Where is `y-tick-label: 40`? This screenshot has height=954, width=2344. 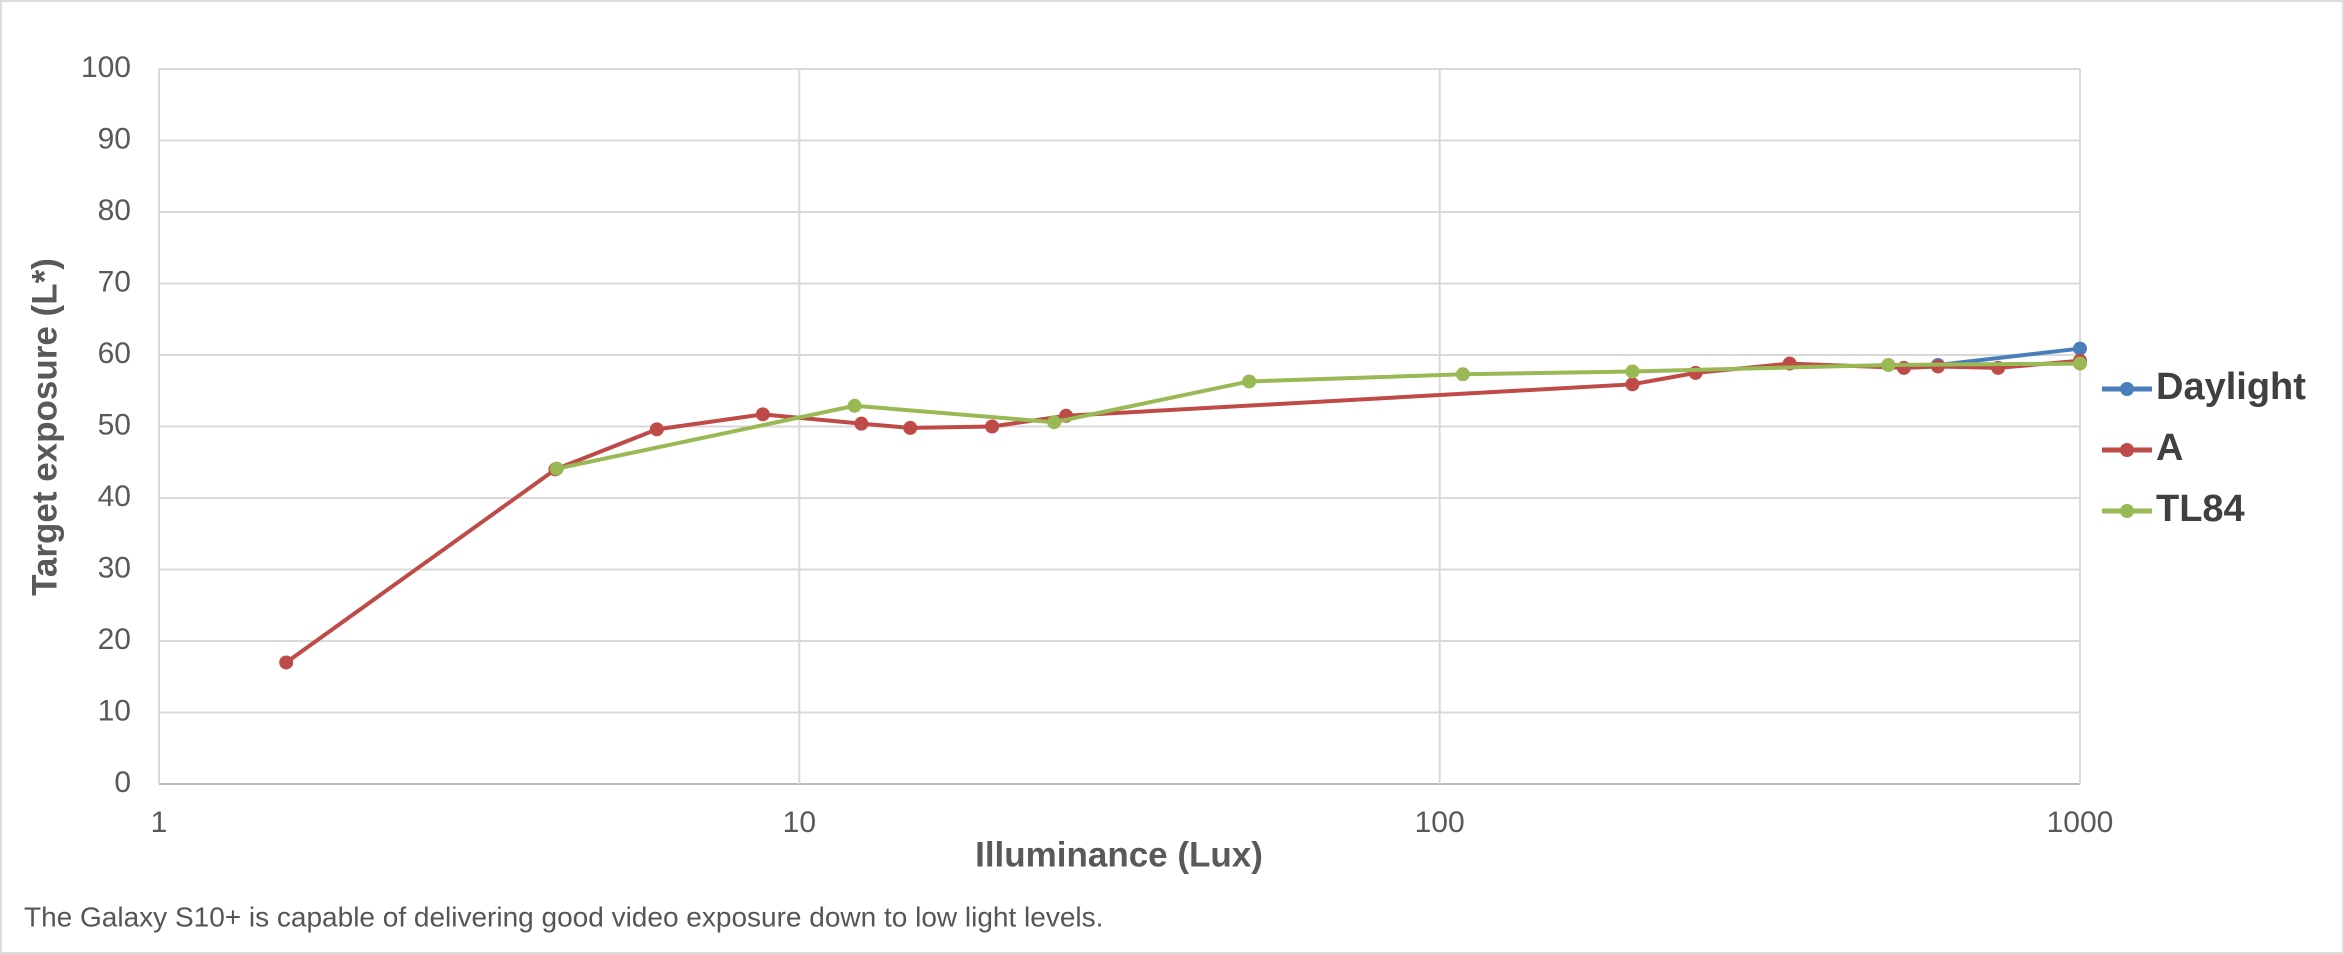
y-tick-label: 40 is located at coordinates (114, 496).